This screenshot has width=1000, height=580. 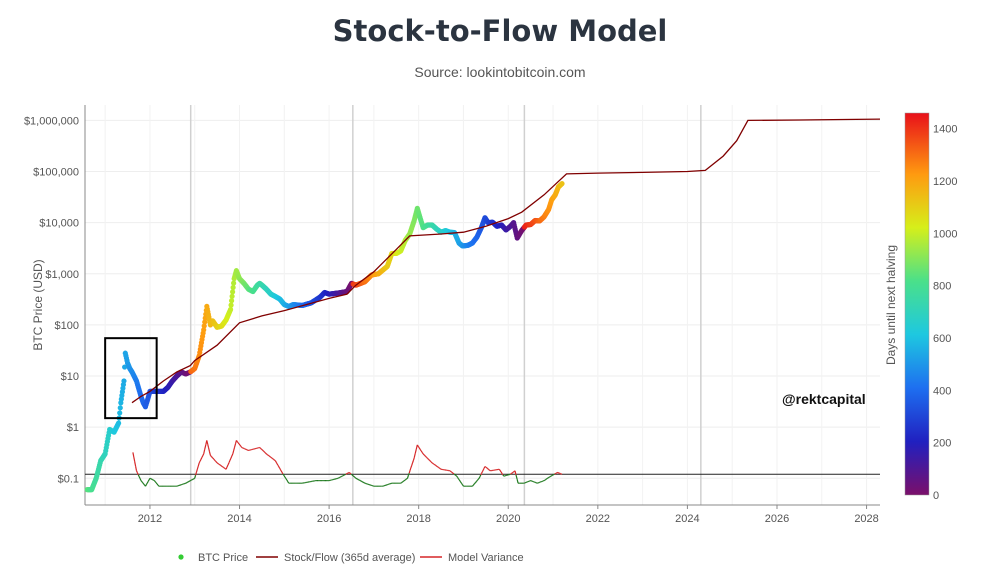 I want to click on watermark-text: @rektcapital, so click(x=824, y=399).